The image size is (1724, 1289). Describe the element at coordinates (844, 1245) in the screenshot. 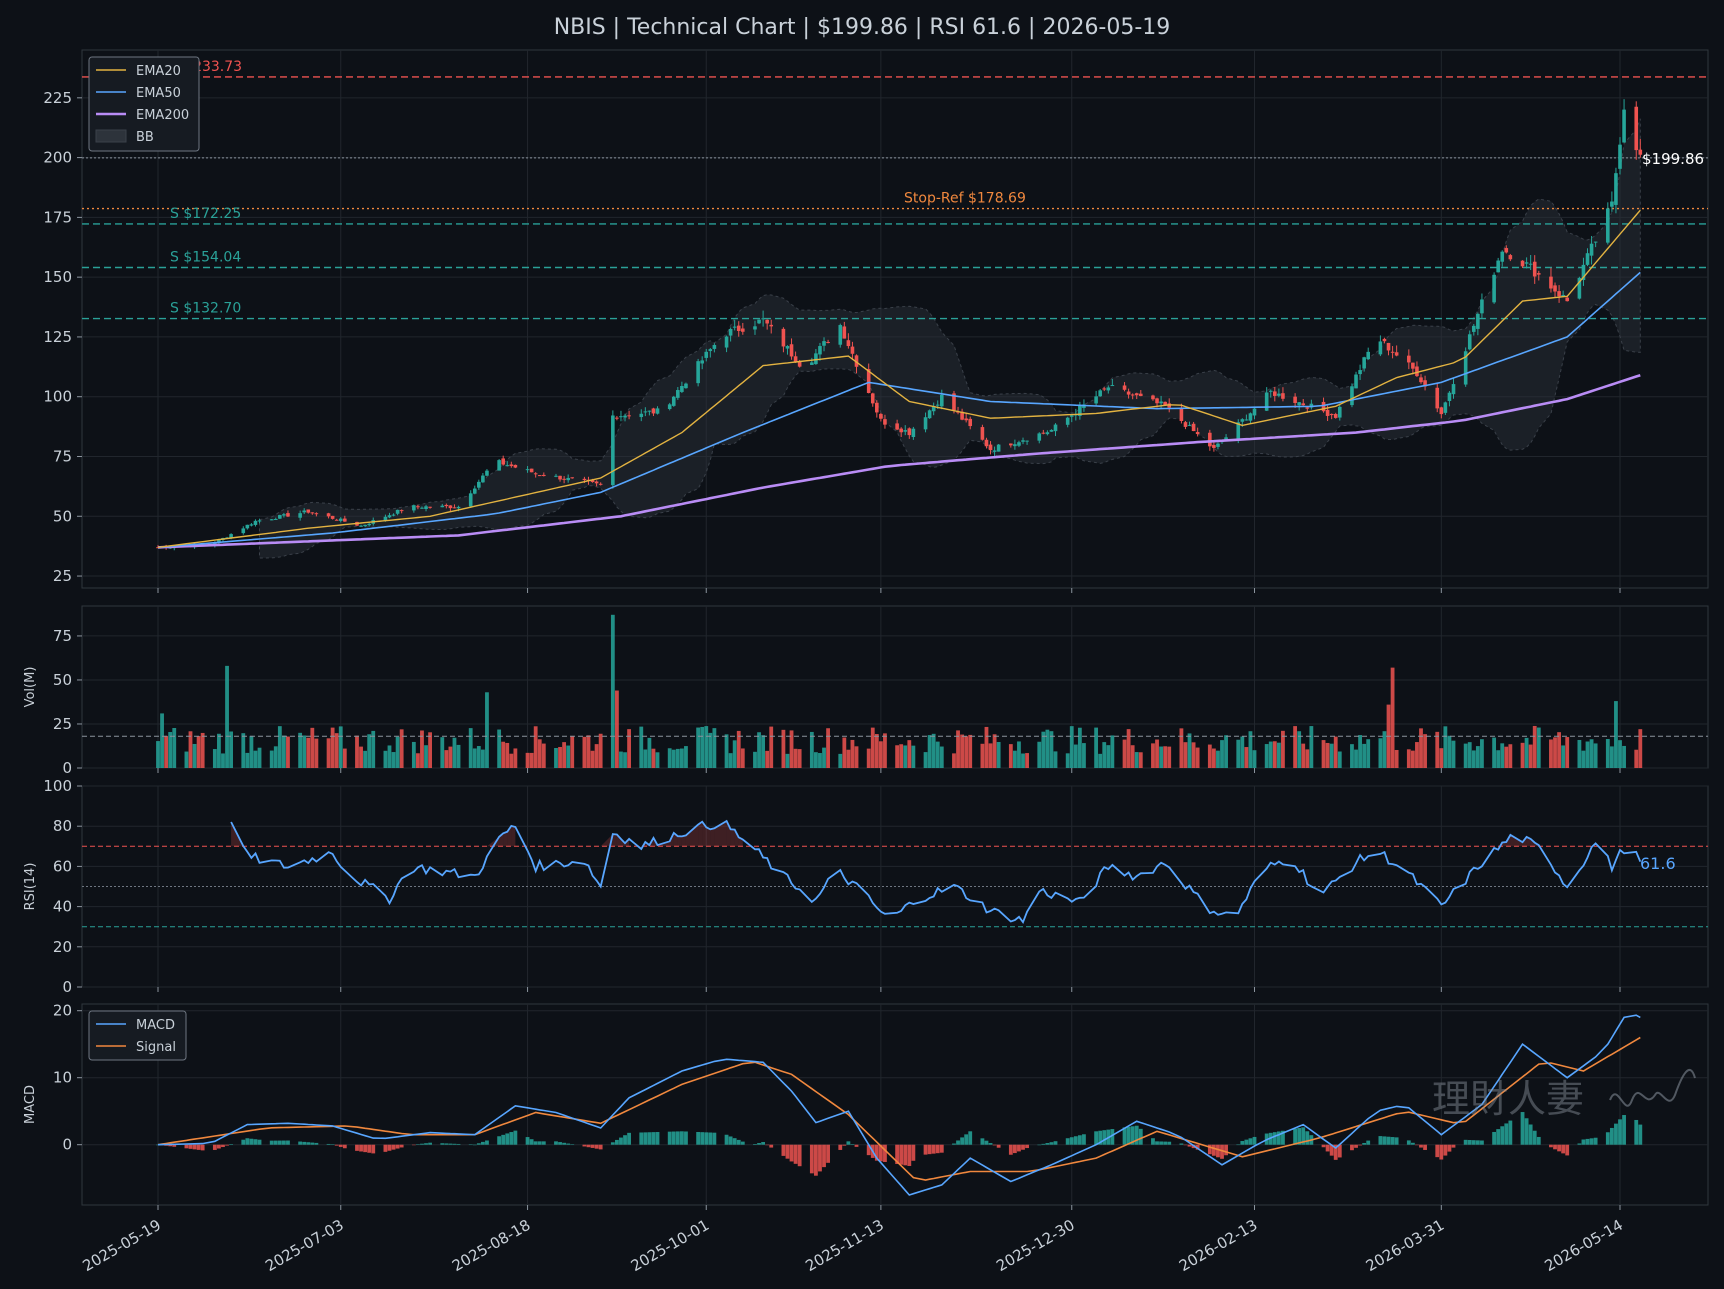

I see `x-tick-label: 2025-11-13` at that location.